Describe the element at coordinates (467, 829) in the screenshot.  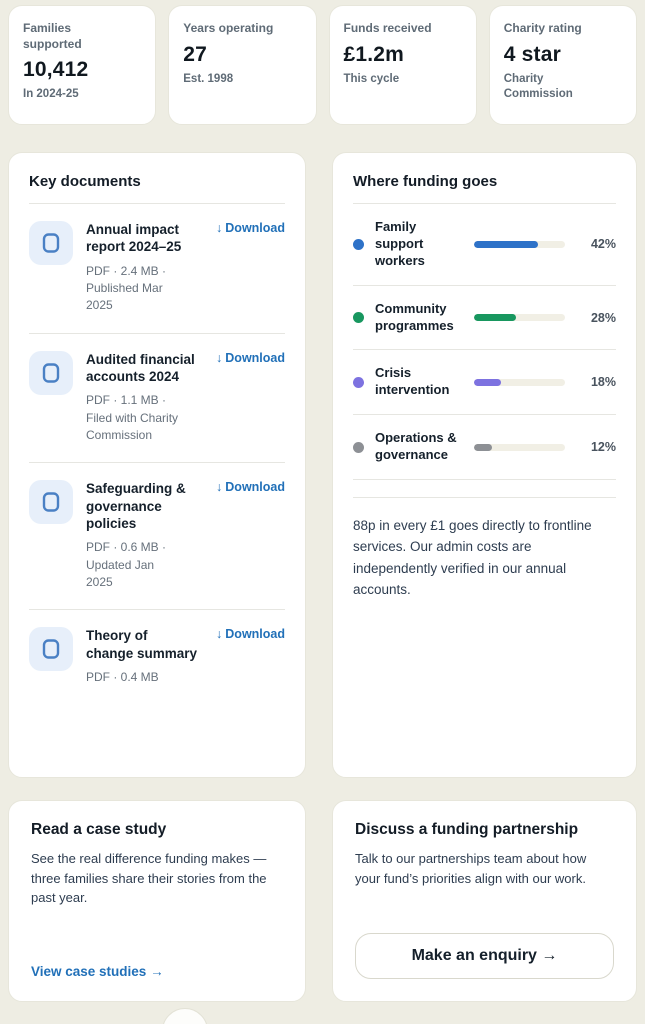
I see `partnership-heading: Discuss a funding partnership` at that location.